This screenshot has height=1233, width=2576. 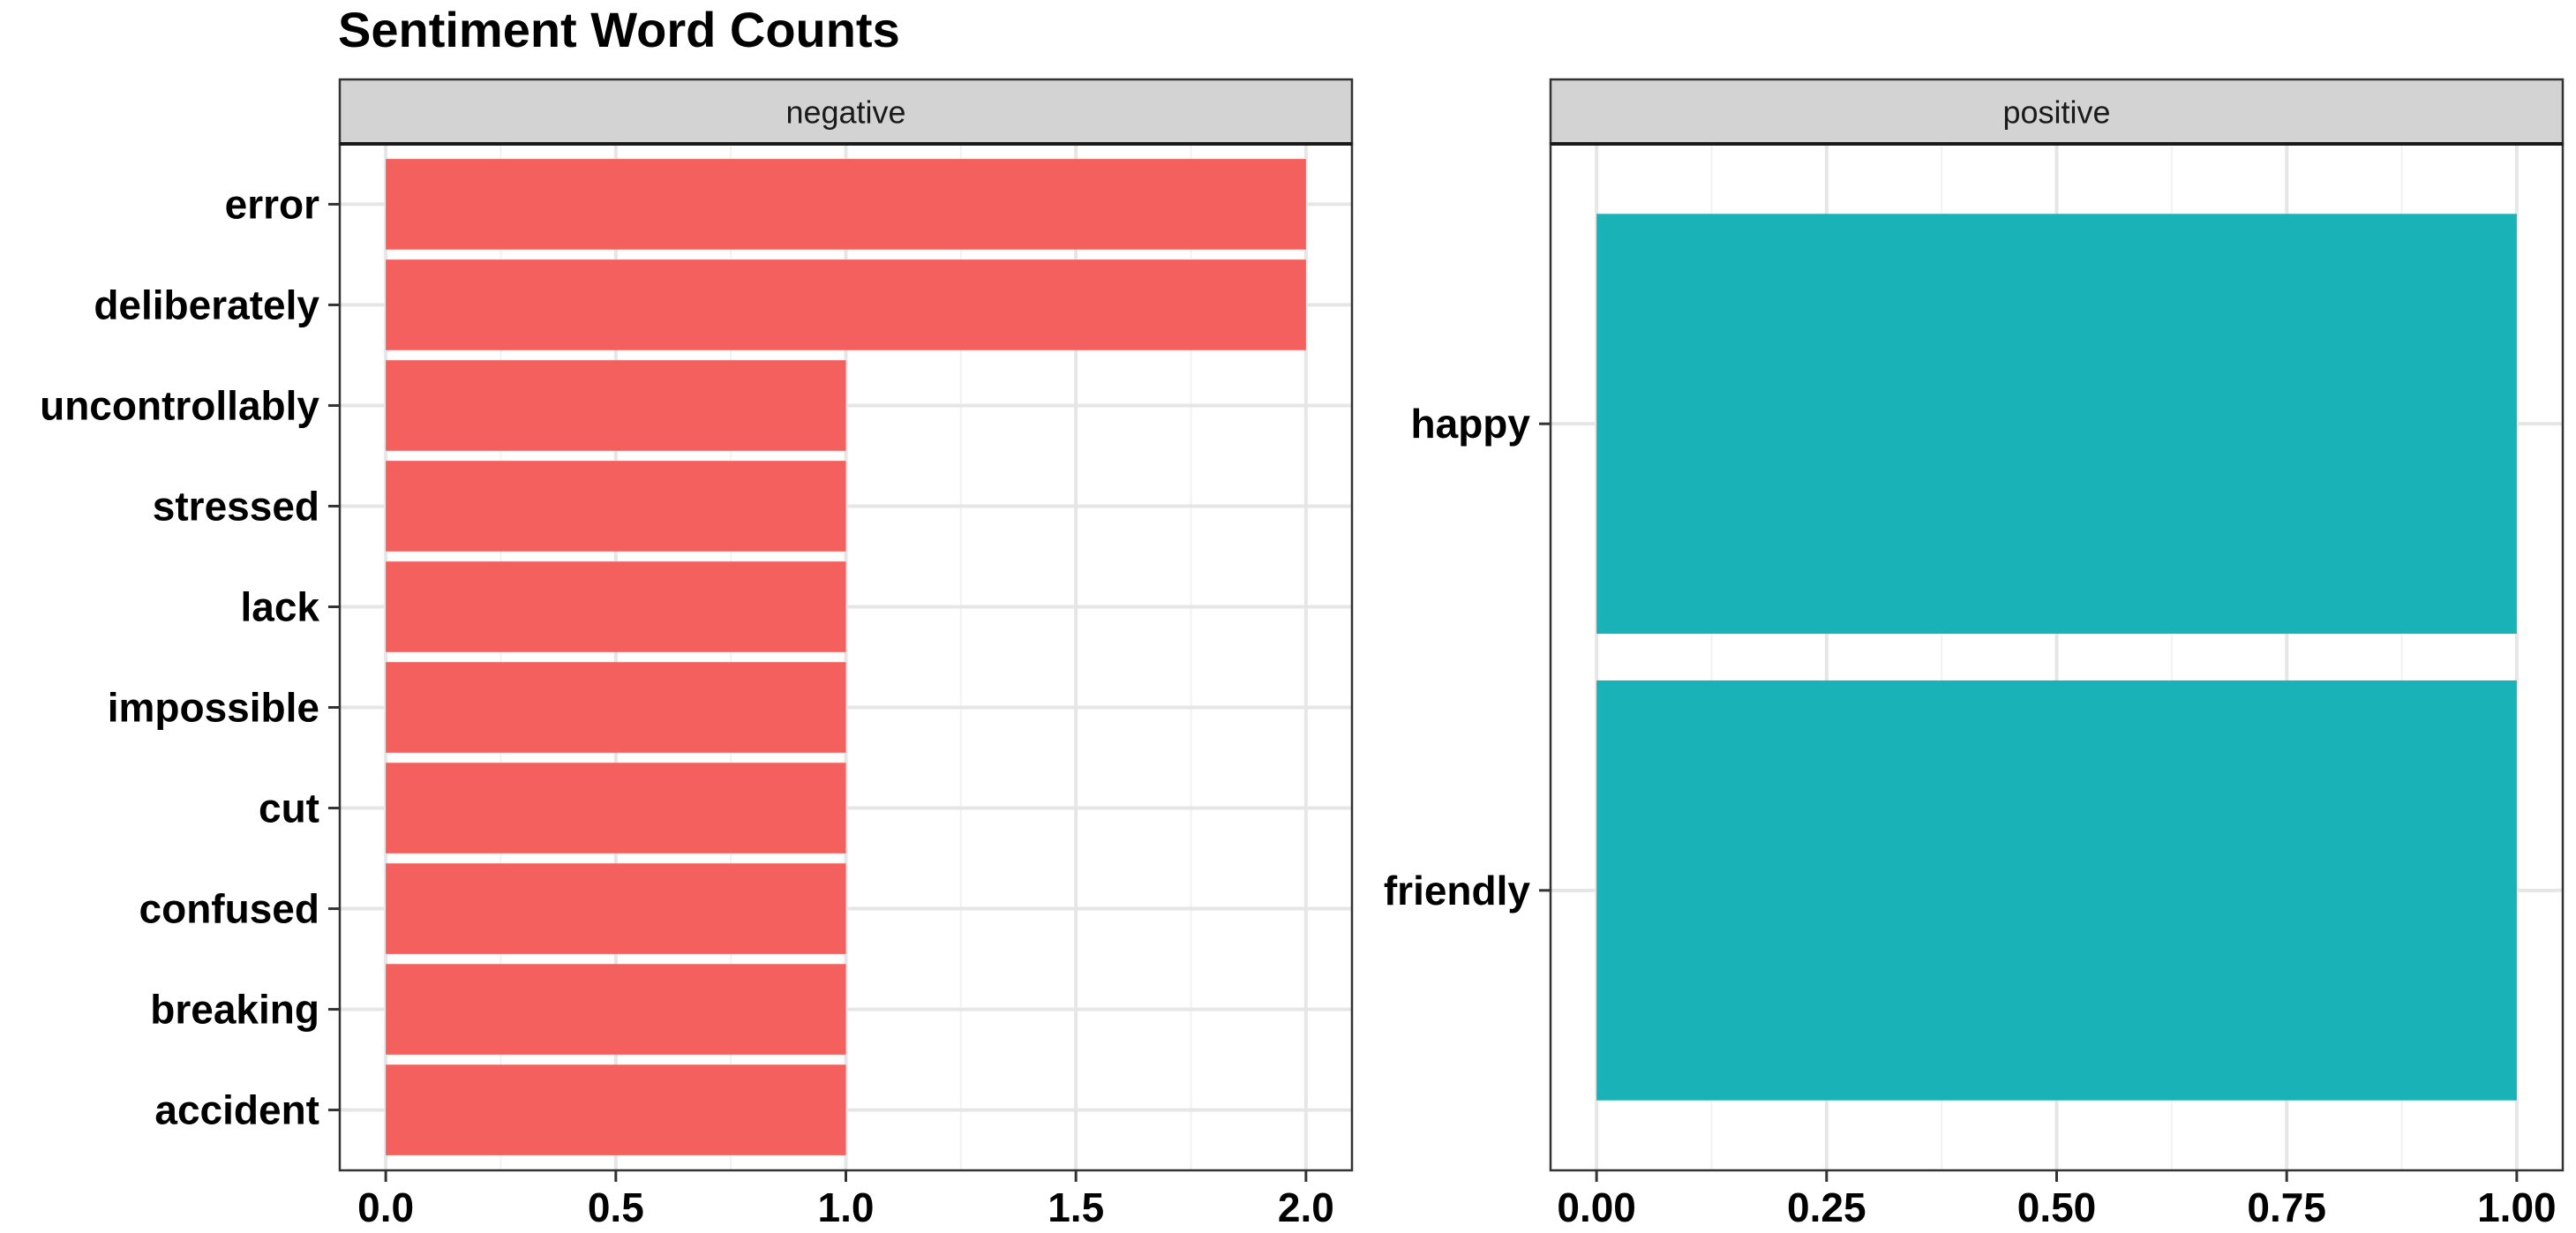 What do you see at coordinates (619, 29) in the screenshot?
I see `chart-title: Sentiment Word Counts` at bounding box center [619, 29].